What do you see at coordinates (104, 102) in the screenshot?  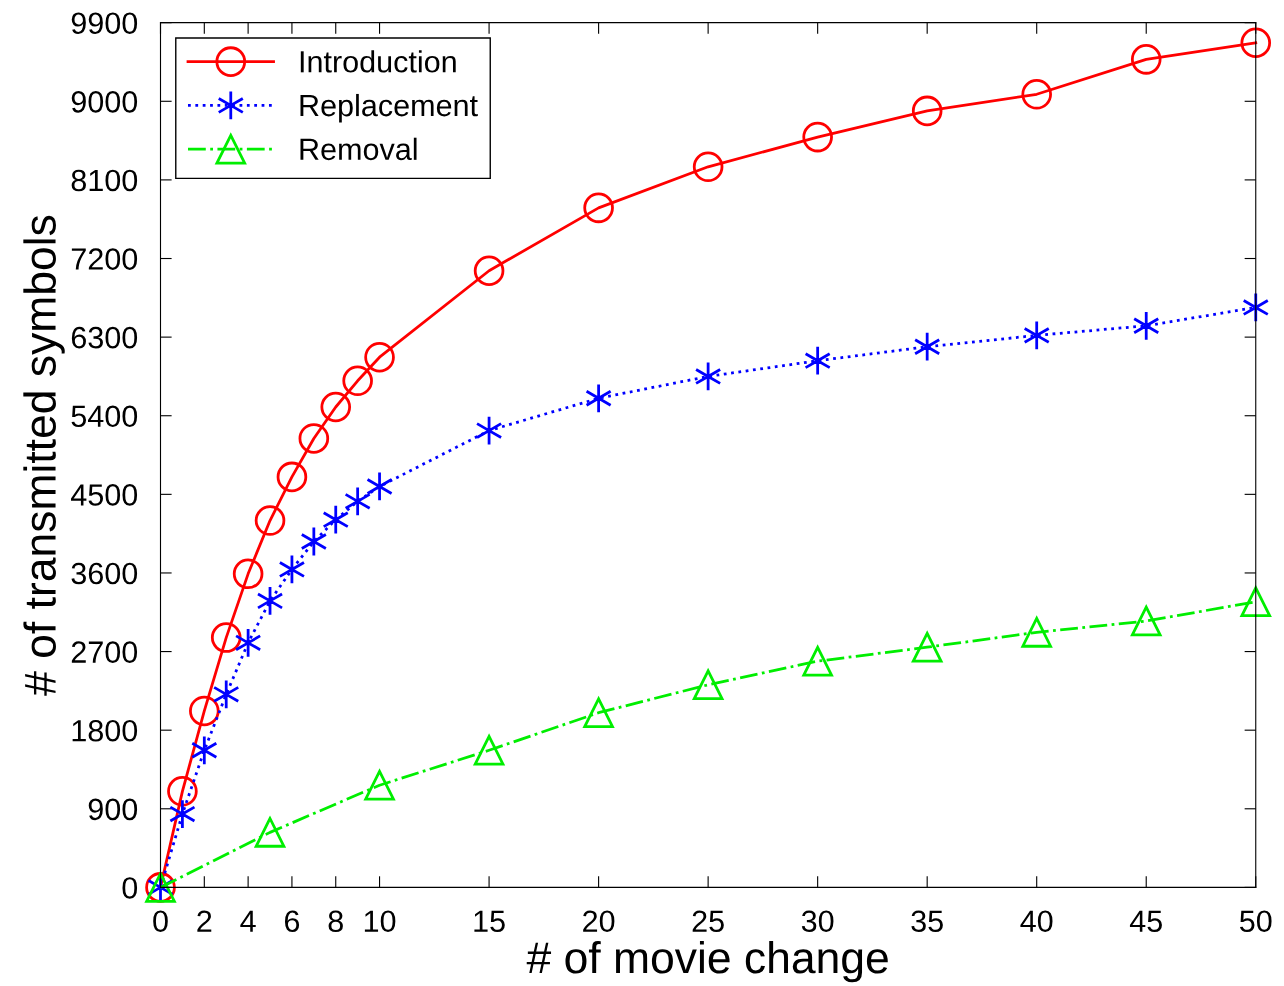 I see `y-tick-label: 9000` at bounding box center [104, 102].